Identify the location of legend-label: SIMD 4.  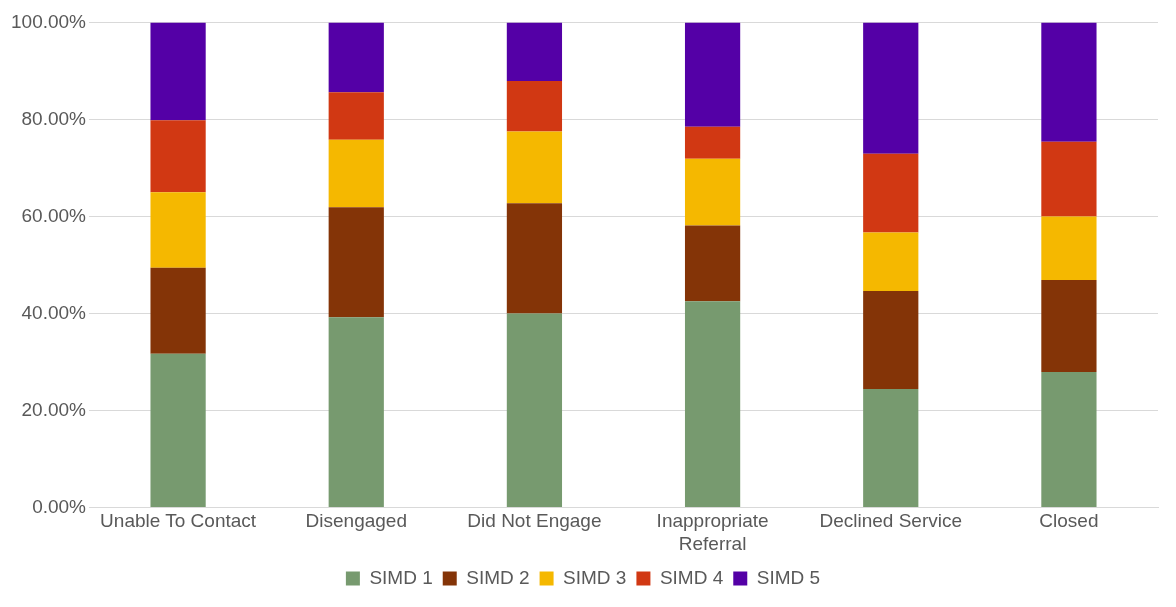
(691, 577).